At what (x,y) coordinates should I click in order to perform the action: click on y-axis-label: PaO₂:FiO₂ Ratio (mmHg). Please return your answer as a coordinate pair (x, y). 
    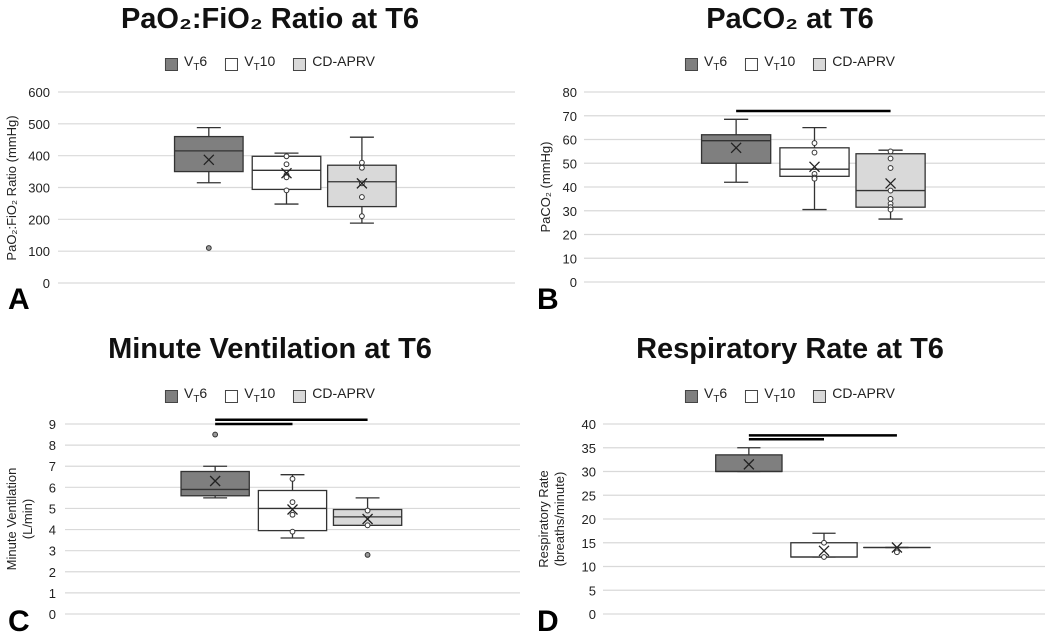
    Looking at the image, I should click on (12, 187).